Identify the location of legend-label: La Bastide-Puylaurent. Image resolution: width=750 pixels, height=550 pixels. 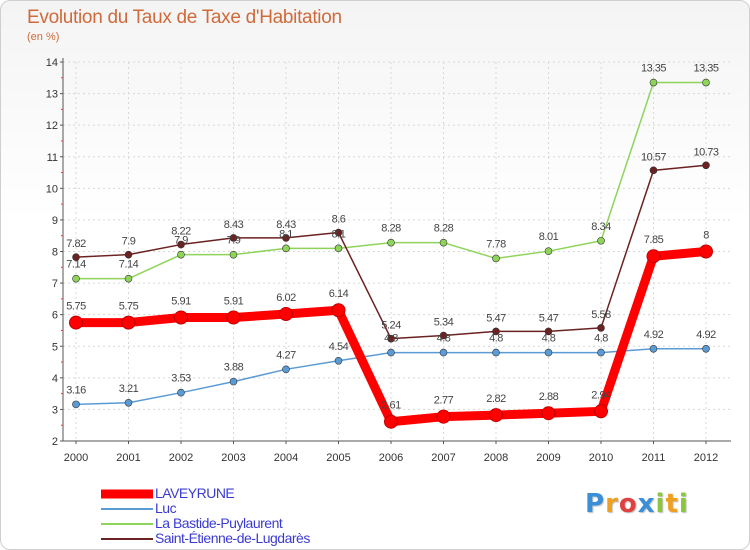
(219, 523).